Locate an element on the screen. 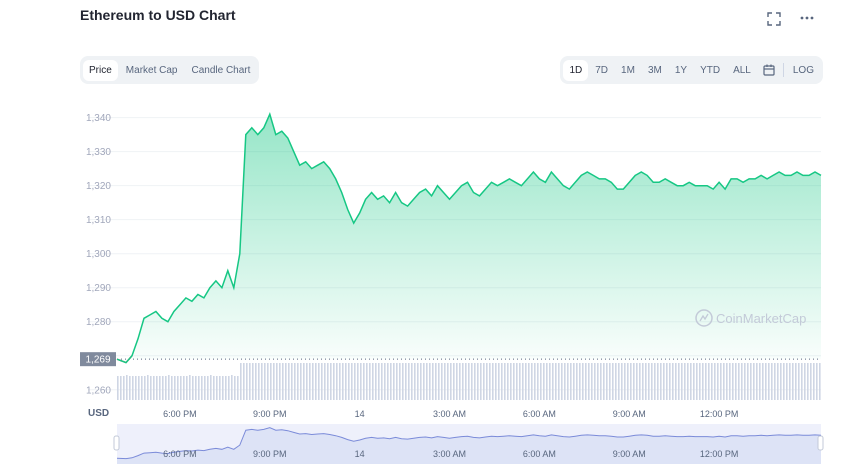 Image resolution: width=849 pixels, height=473 pixels. currency-label: USD is located at coordinates (98, 413).